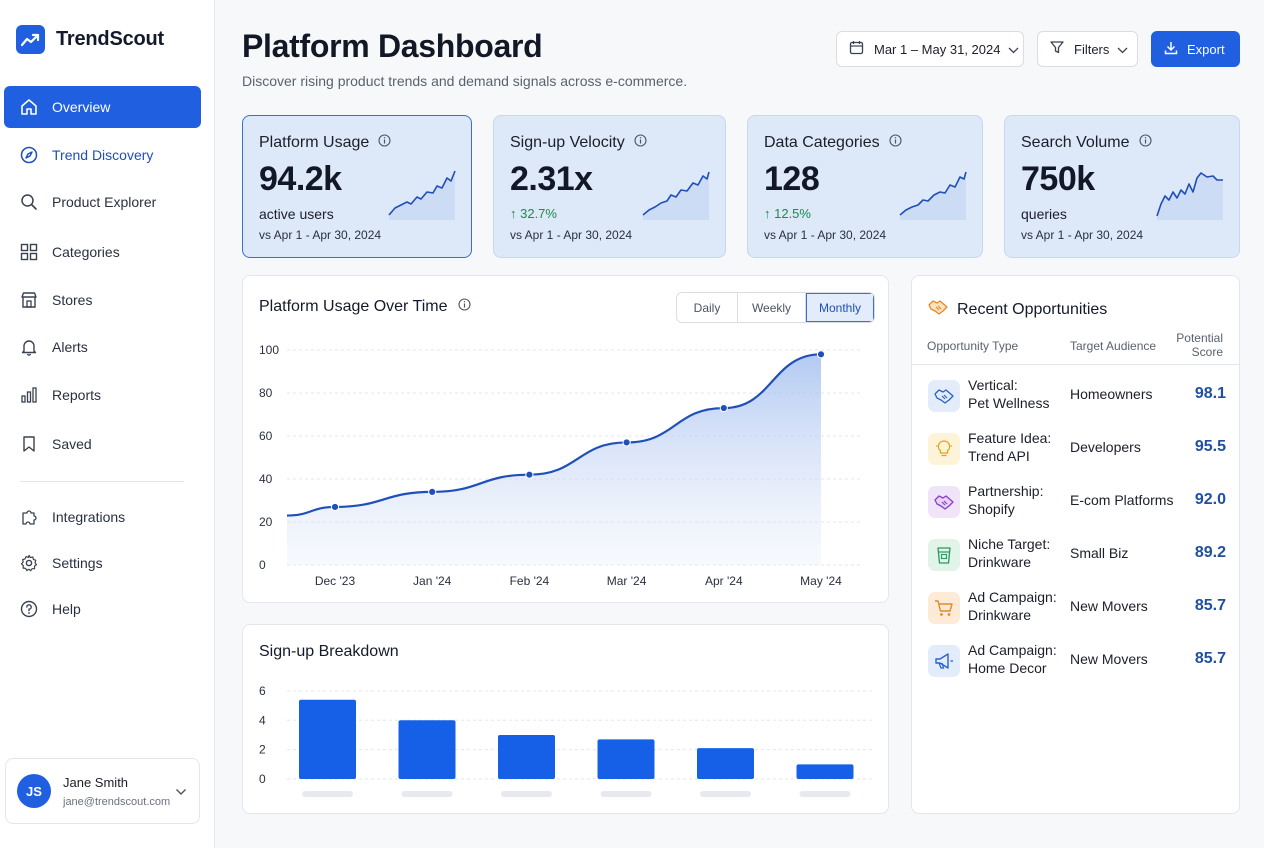 Image resolution: width=1264 pixels, height=848 pixels. I want to click on sidebar-item-overview: Overview, so click(102, 107).